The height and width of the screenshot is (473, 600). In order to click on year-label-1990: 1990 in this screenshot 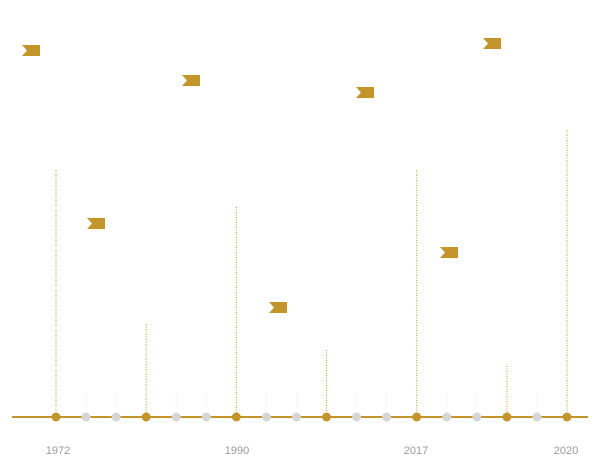, I will do `click(237, 451)`.